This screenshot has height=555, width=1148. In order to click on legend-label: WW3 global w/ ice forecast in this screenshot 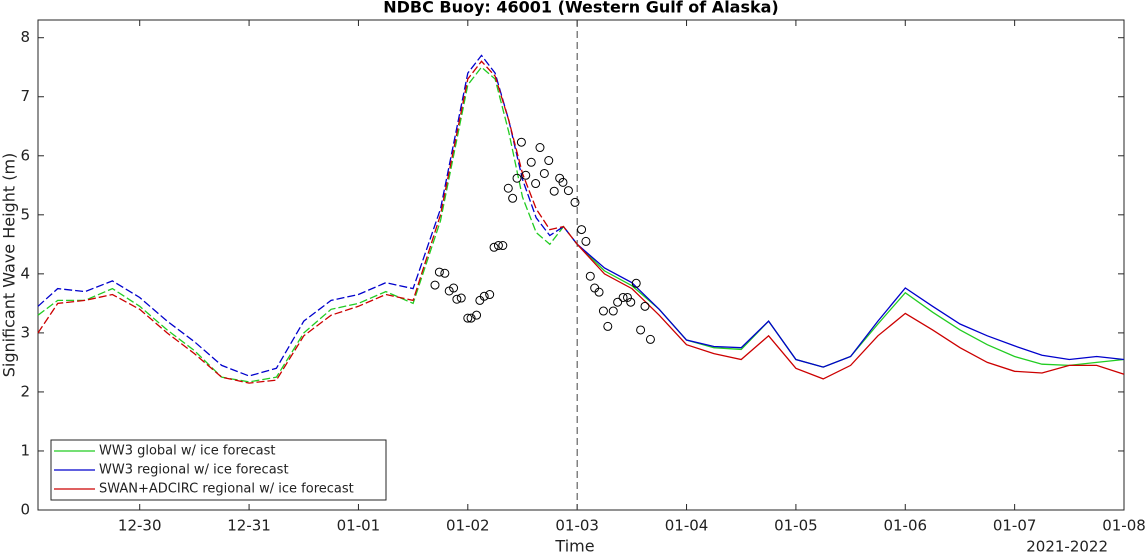, I will do `click(187, 451)`.